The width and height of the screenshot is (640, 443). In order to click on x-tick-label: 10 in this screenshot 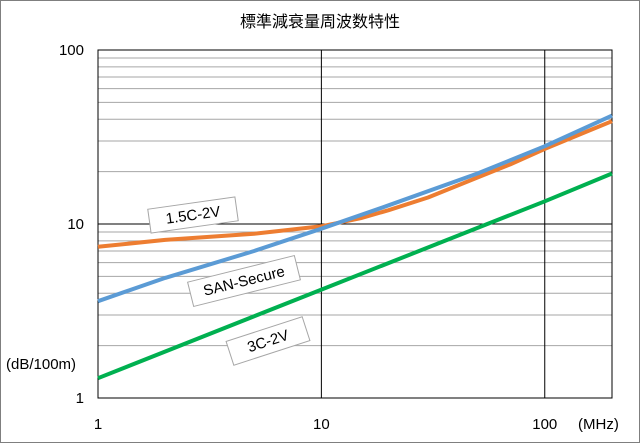, I will do `click(321, 424)`.